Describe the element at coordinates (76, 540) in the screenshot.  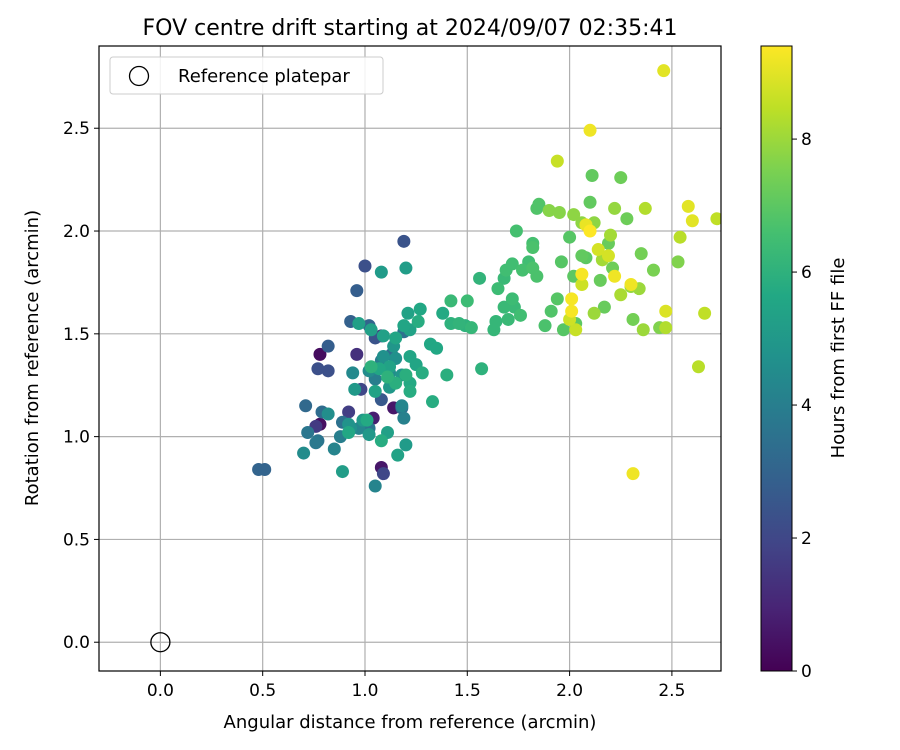
I see `y-tick-label-1: 0.5` at that location.